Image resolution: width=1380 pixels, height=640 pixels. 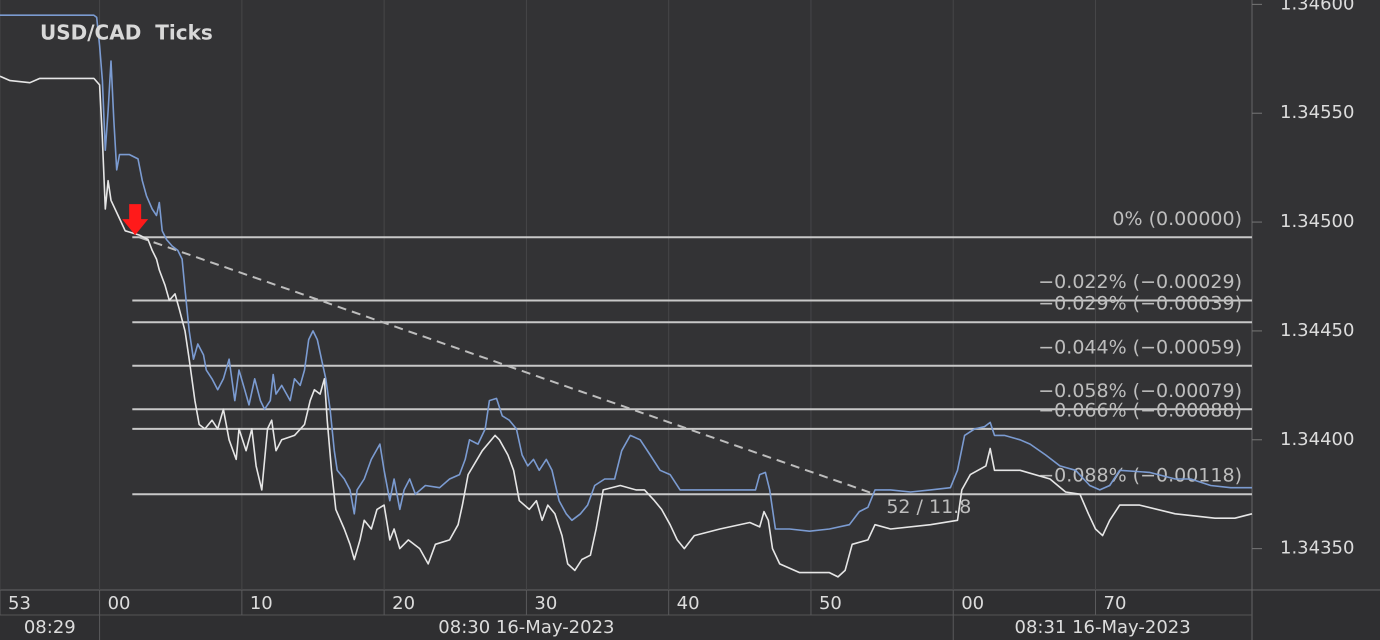 What do you see at coordinates (126, 33) in the screenshot?
I see `chart-title: USD/CAD Ticks` at bounding box center [126, 33].